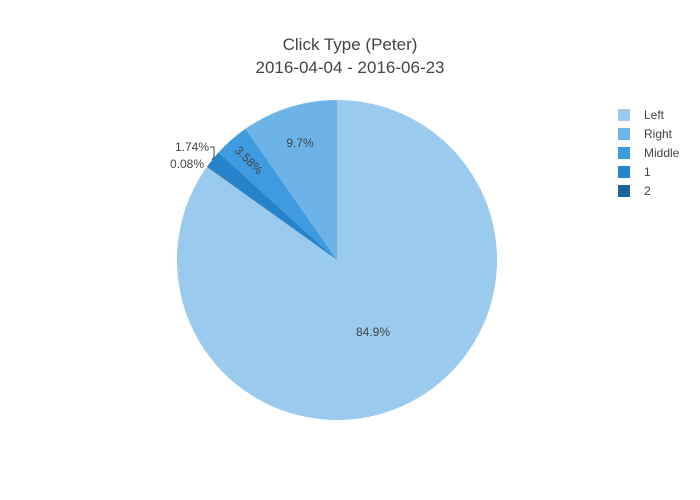  Describe the element at coordinates (647, 172) in the screenshot. I see `legend-label: 1` at that location.